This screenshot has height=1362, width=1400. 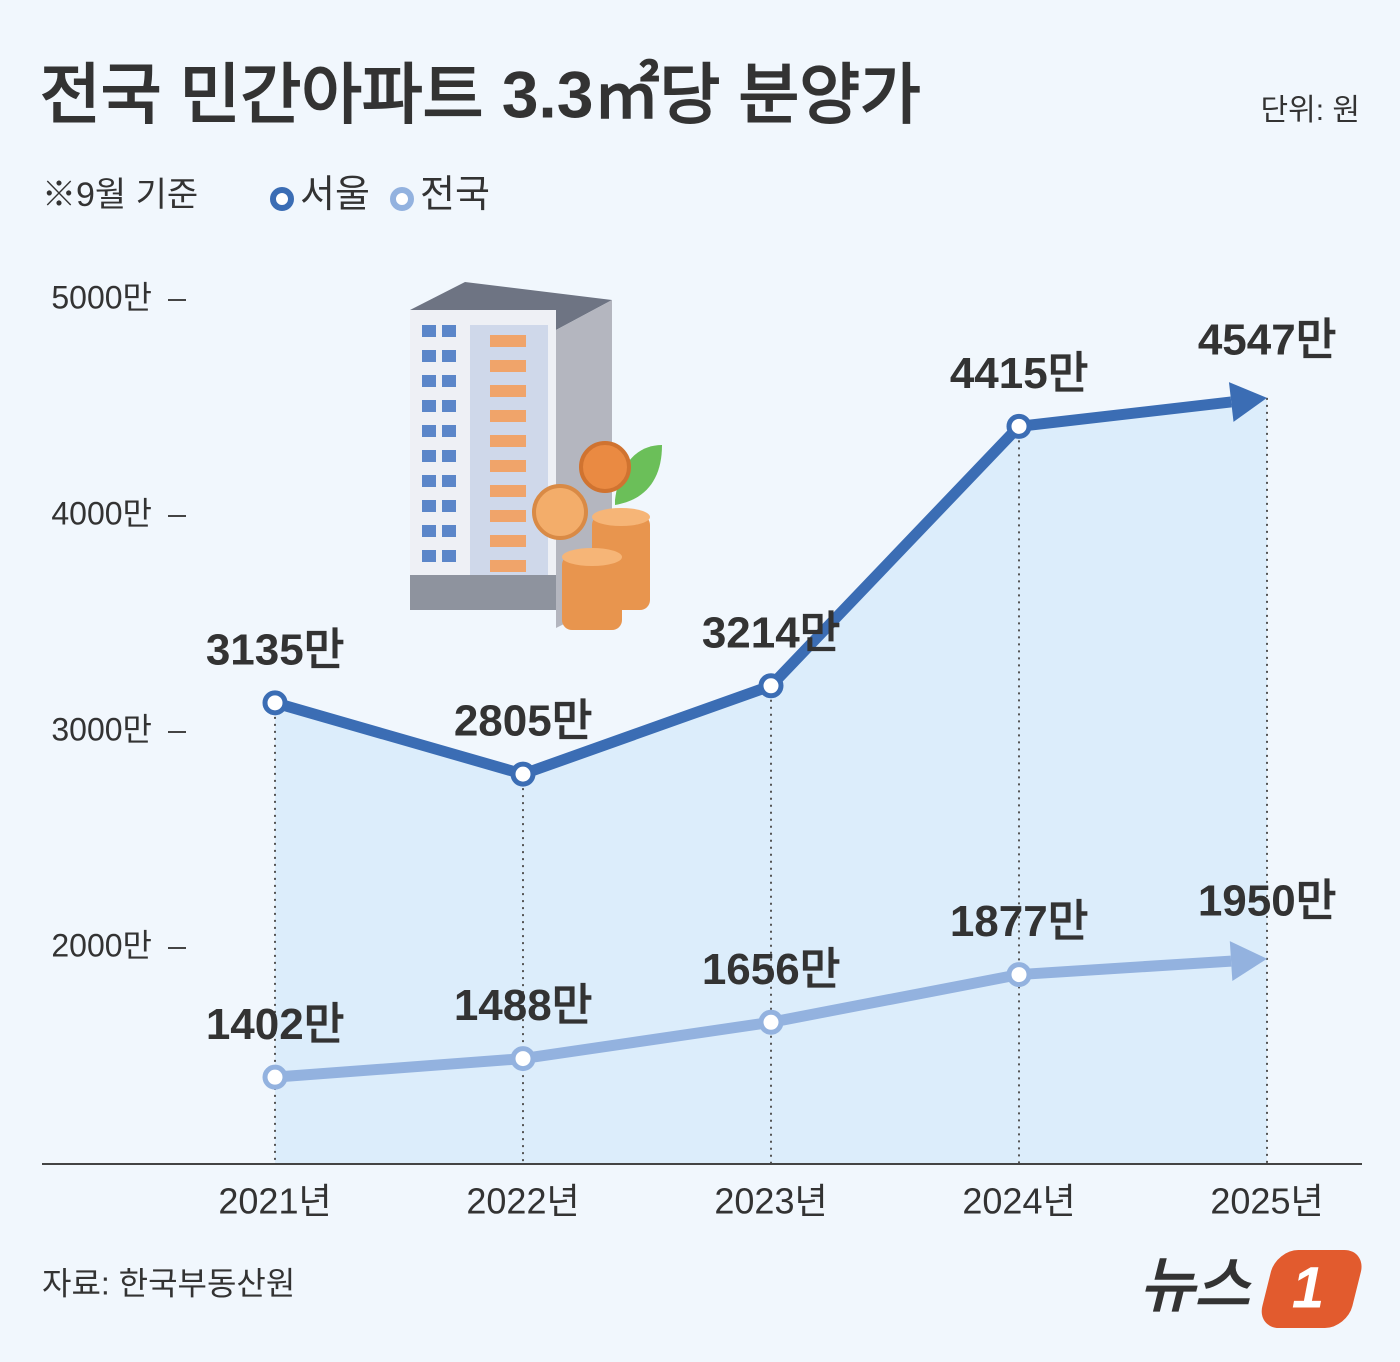 What do you see at coordinates (1266, 1201) in the screenshot?
I see `x-tick-label: 2025년` at bounding box center [1266, 1201].